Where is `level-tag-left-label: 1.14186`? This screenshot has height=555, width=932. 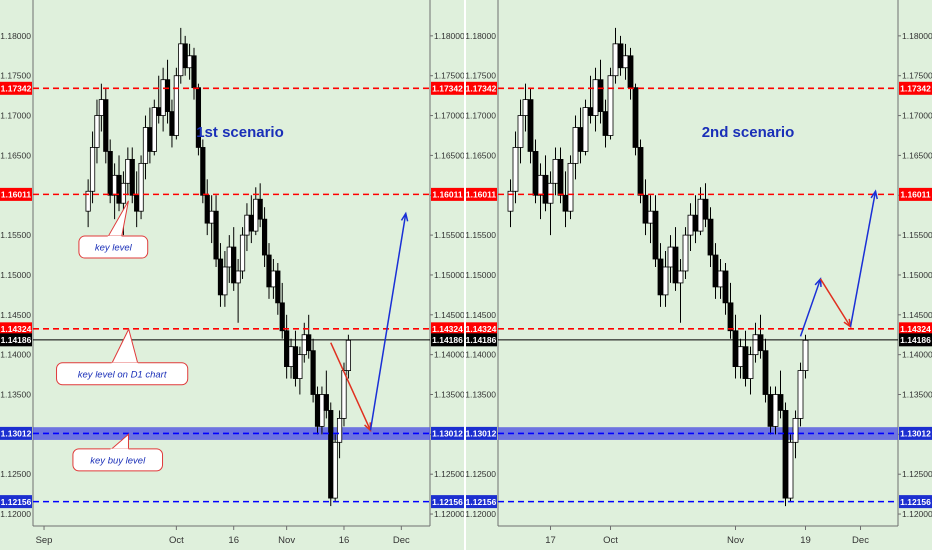 level-tag-left-label: 1.14186 is located at coordinates (481, 340).